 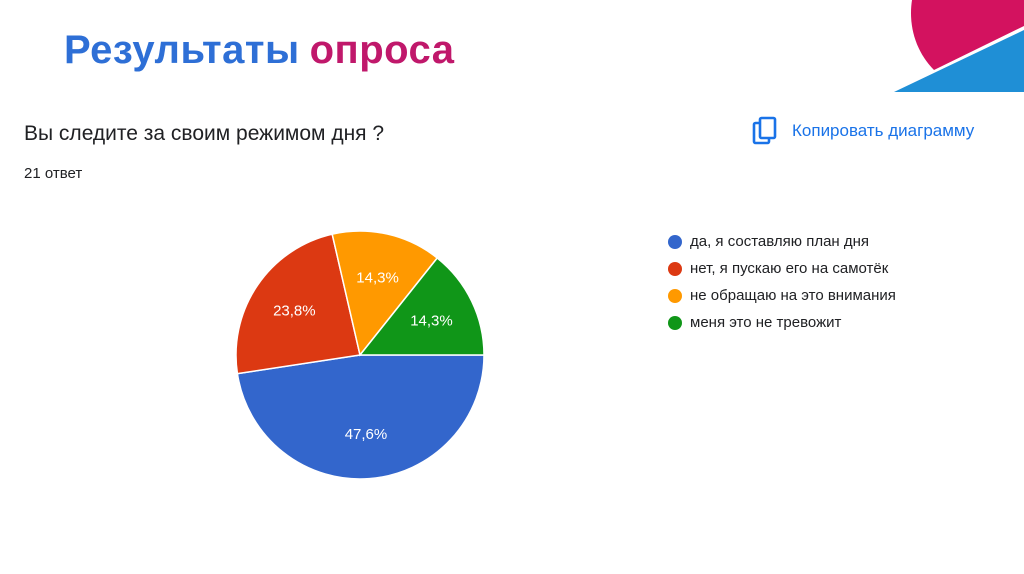 I want to click on copy-icon, so click(x=764, y=130).